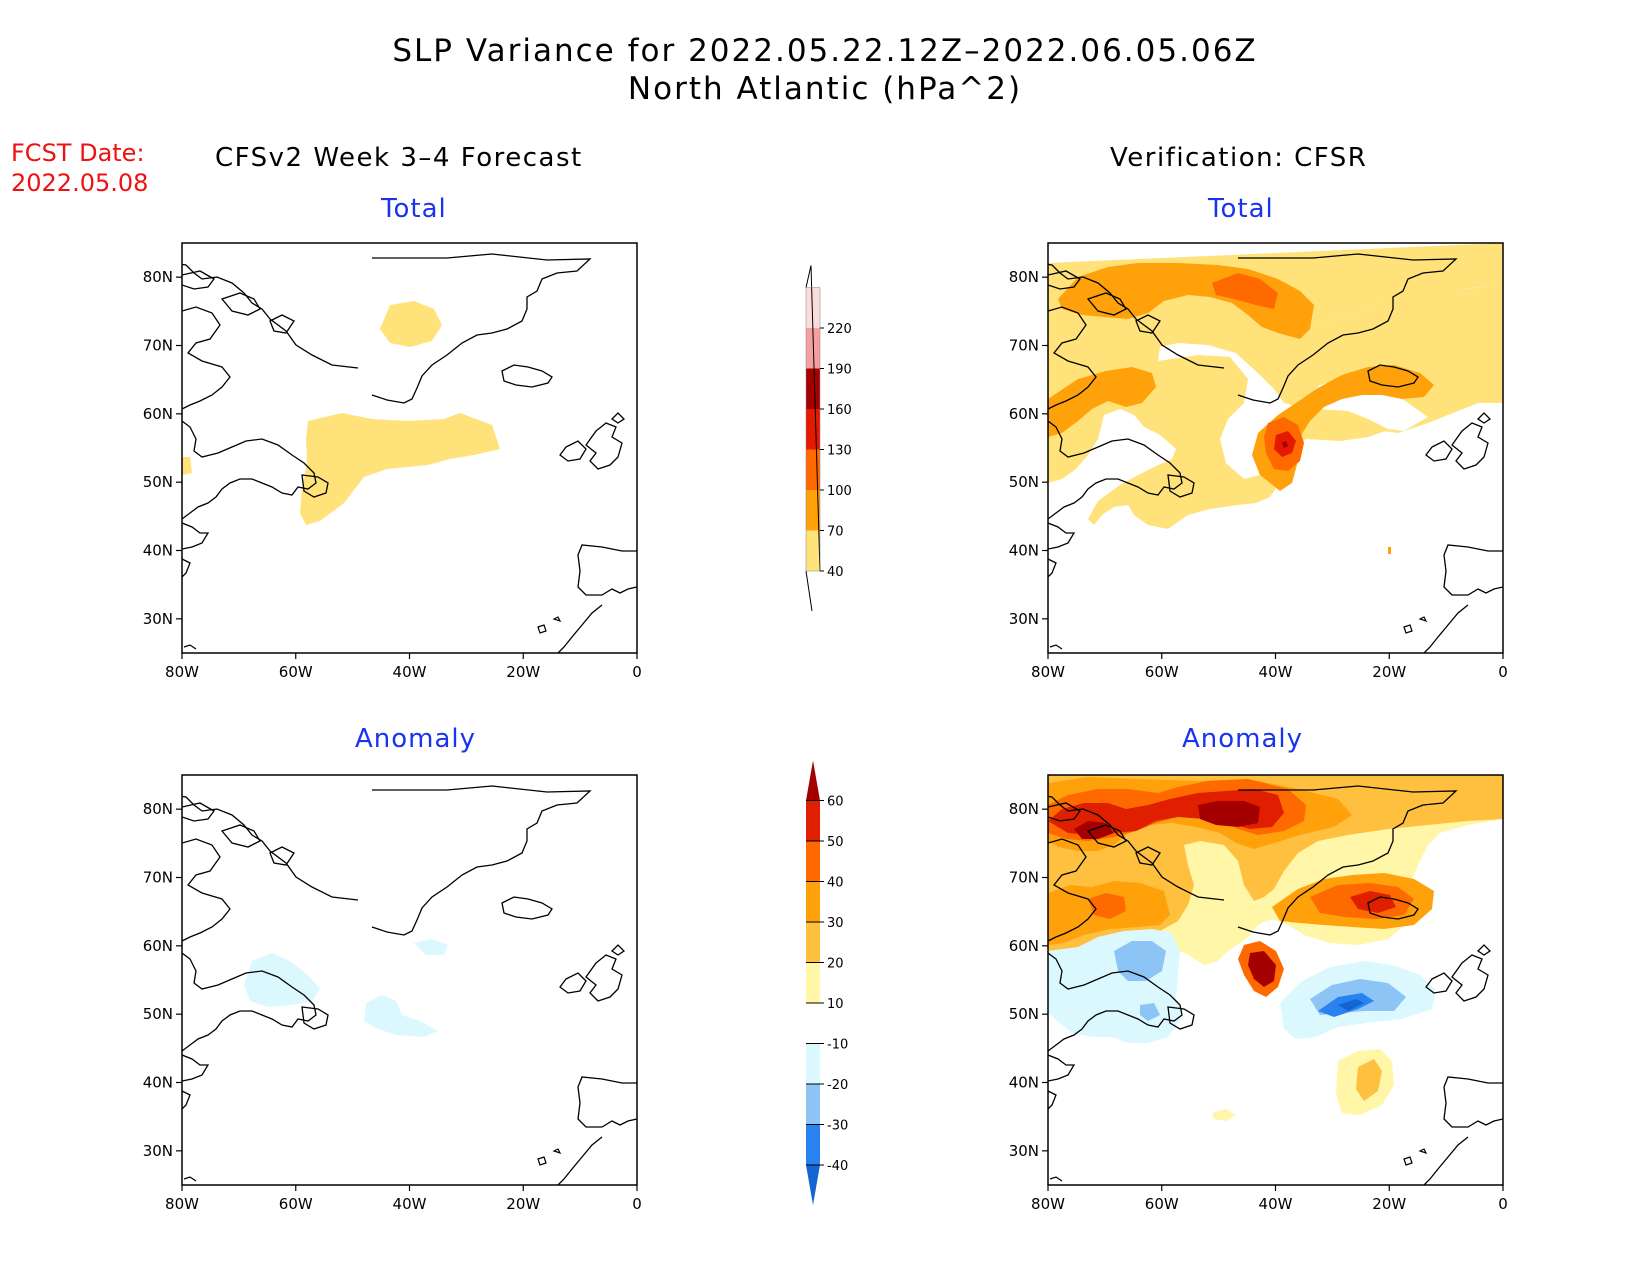  Describe the element at coordinates (1243, 739) in the screenshot. I see `verification-anomaly-title: Anomaly` at that location.